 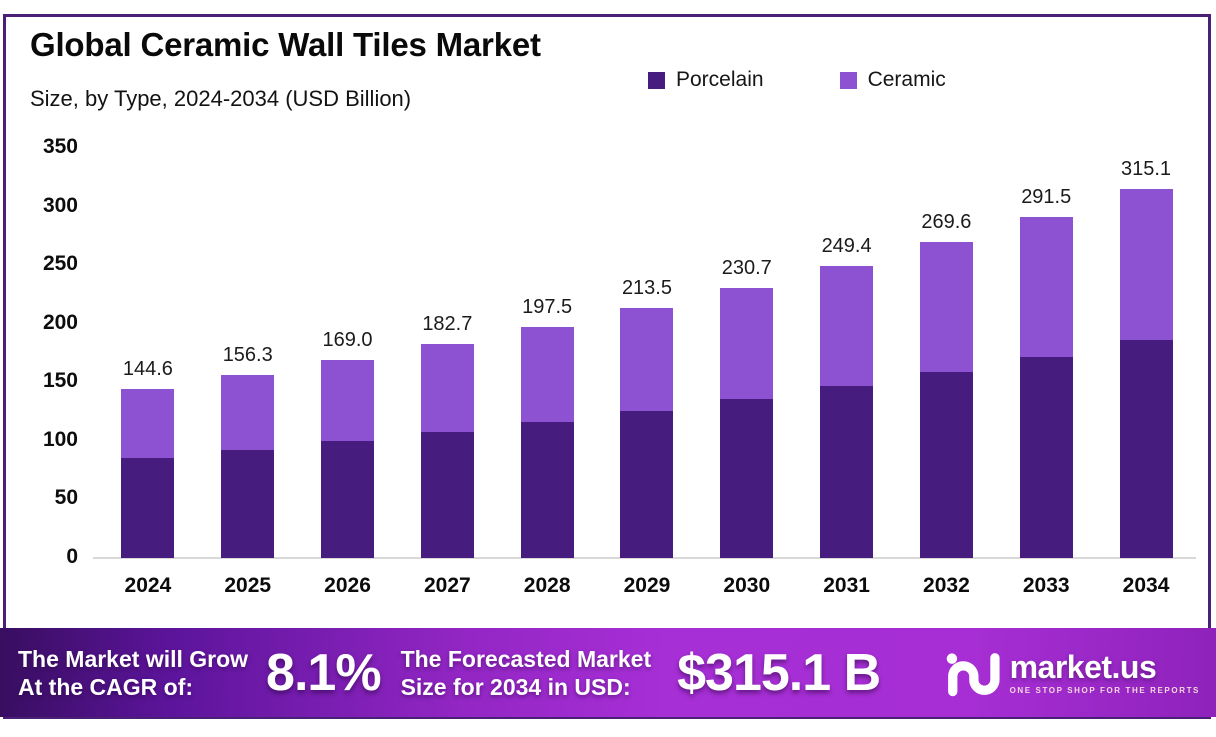 I want to click on bar-column-2034: 315.1, so click(x=1146, y=352).